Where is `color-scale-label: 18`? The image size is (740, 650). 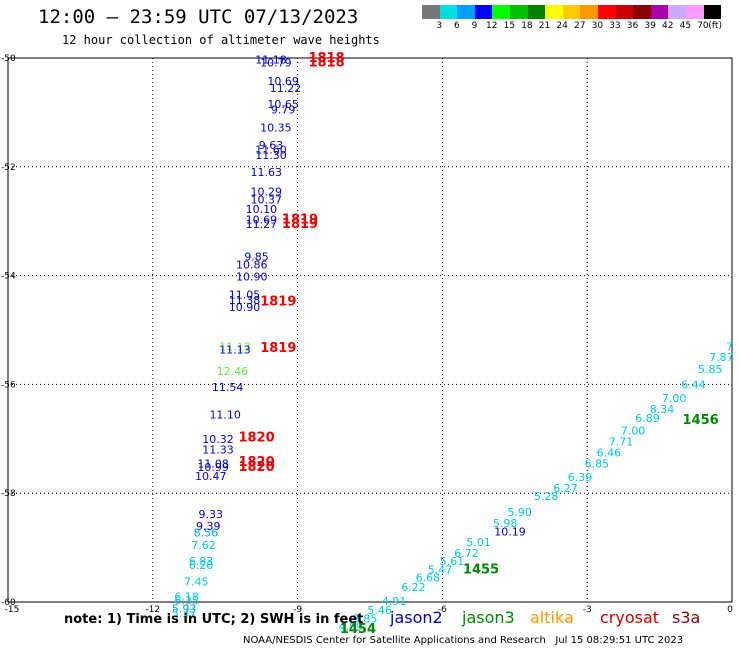
color-scale-label: 18 is located at coordinates (527, 26).